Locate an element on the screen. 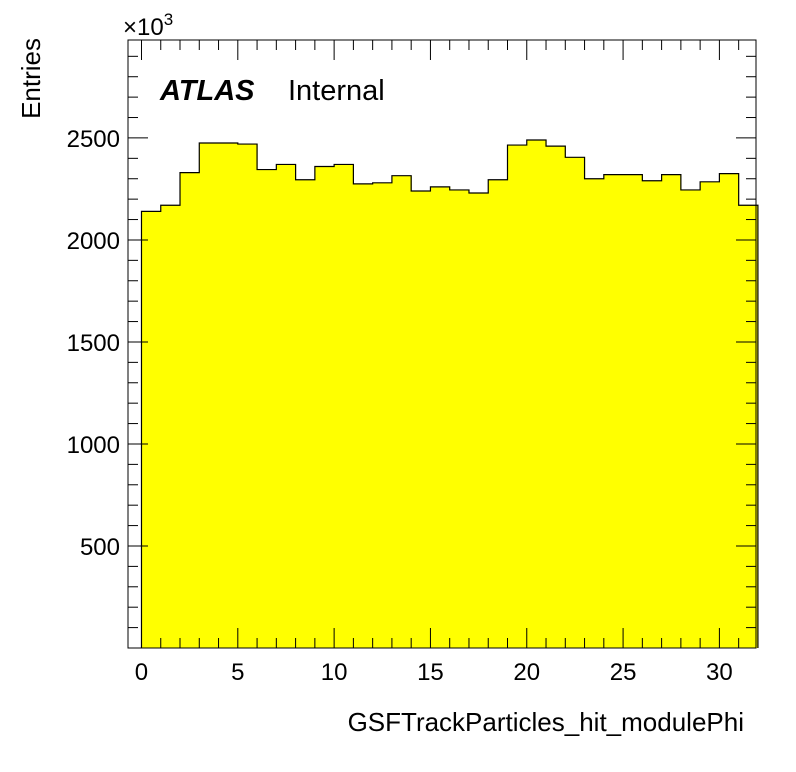  x-tick-label: 20 is located at coordinates (526, 672).